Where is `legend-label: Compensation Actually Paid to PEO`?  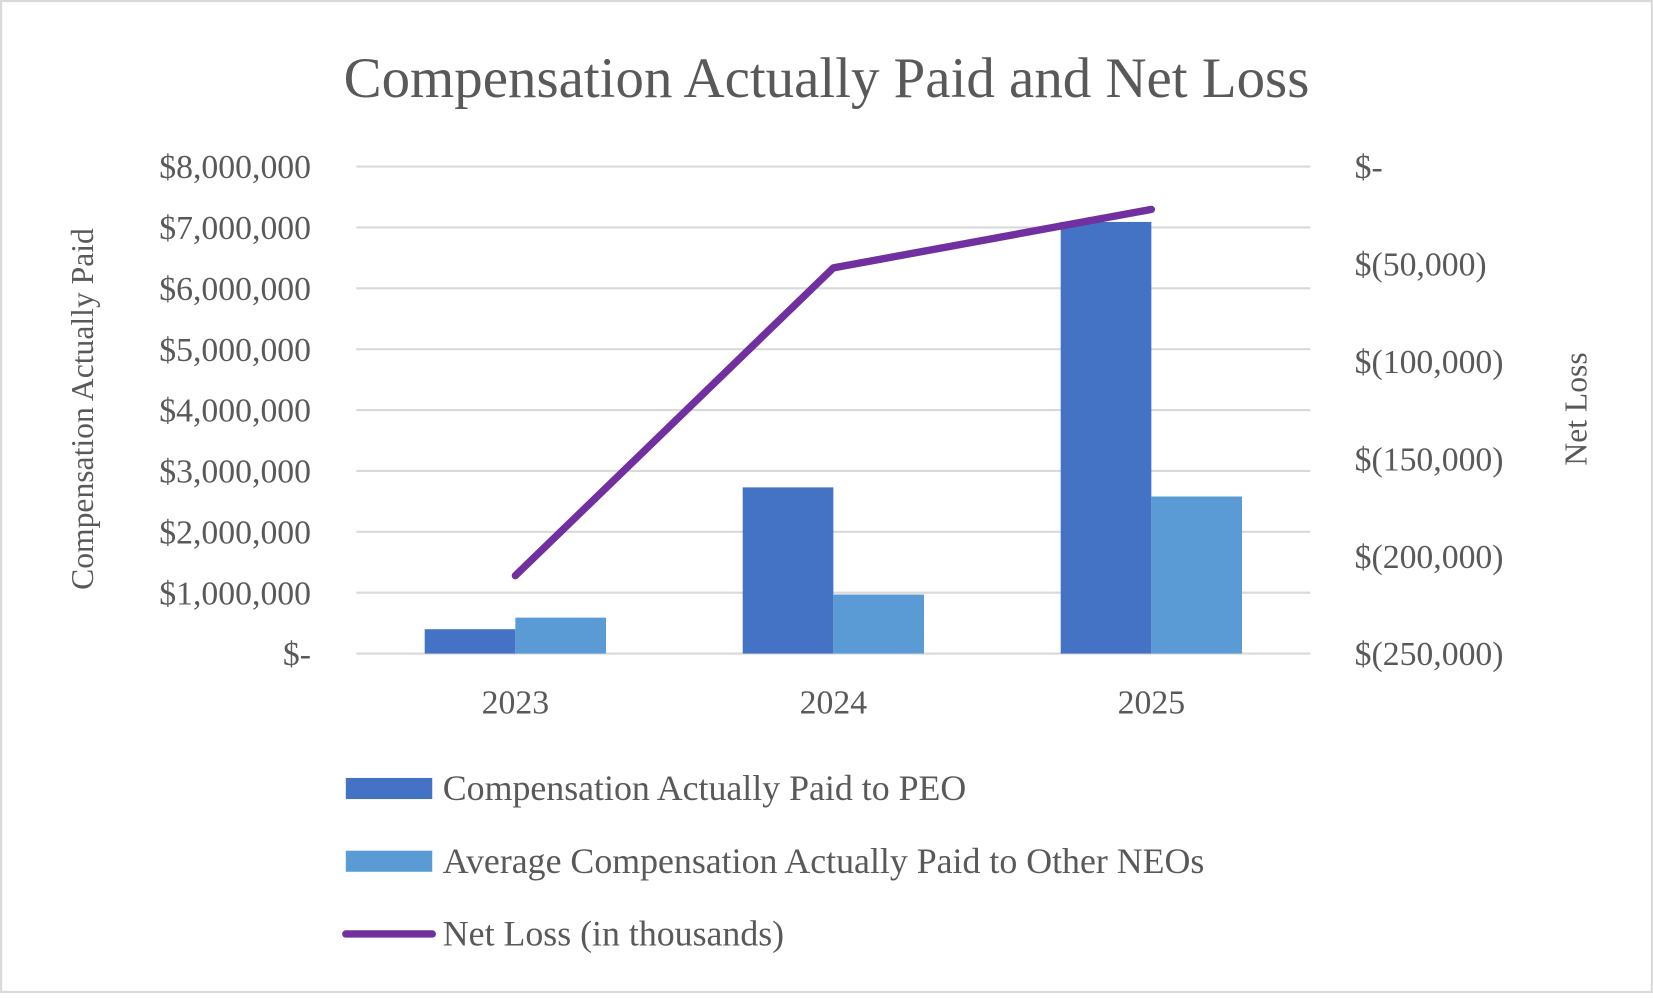
legend-label: Compensation Actually Paid to PEO is located at coordinates (704, 788).